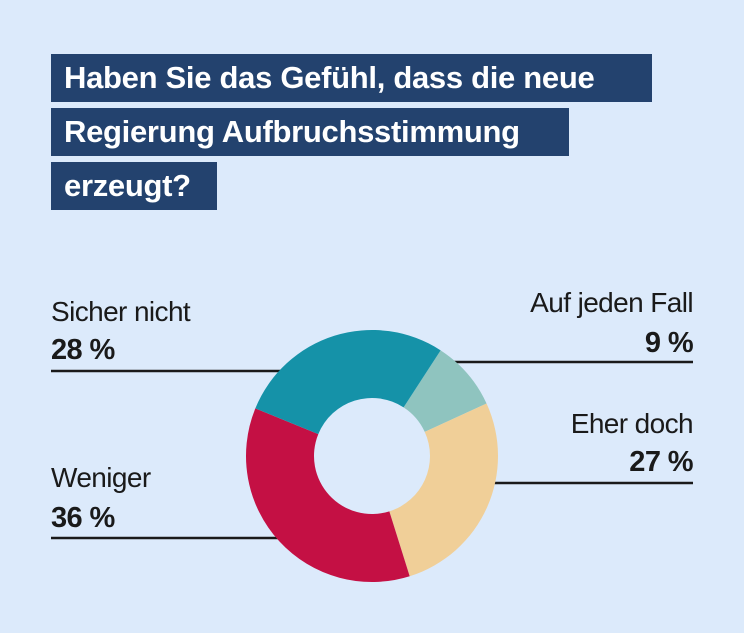 The image size is (744, 633). What do you see at coordinates (661, 462) in the screenshot?
I see `slice-value-eher-doch: 27 %` at bounding box center [661, 462].